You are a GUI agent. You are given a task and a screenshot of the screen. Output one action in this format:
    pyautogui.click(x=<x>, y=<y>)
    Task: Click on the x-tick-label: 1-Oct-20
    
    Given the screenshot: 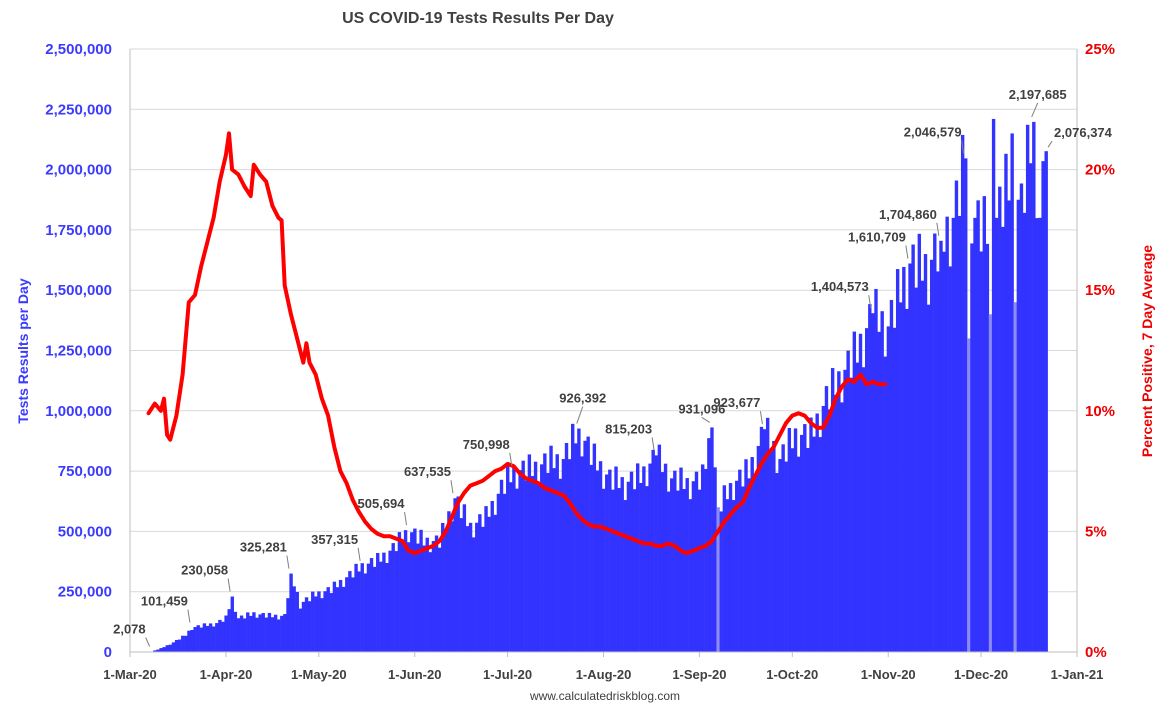 What is the action you would take?
    pyautogui.click(x=792, y=674)
    